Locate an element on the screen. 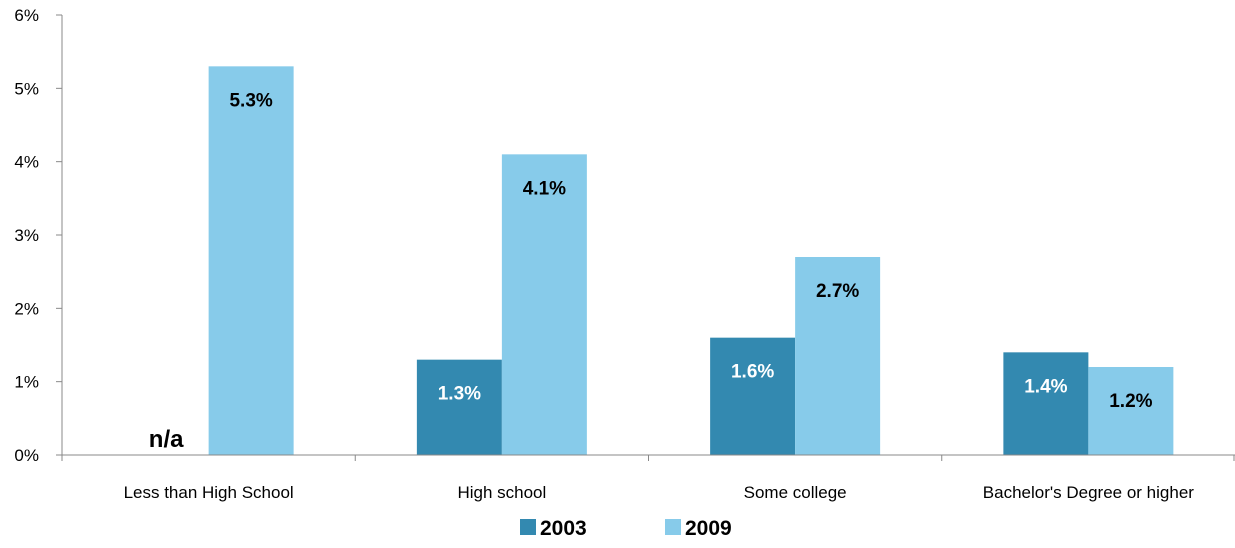 The width and height of the screenshot is (1235, 548). y-tick-label: 5% is located at coordinates (26, 88).